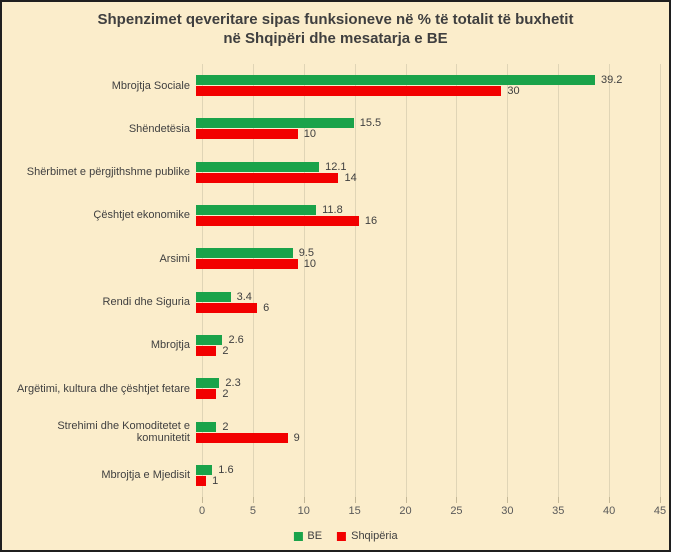  Describe the element at coordinates (425, 475) in the screenshot. I see `bar-group: 1.6 1` at that location.